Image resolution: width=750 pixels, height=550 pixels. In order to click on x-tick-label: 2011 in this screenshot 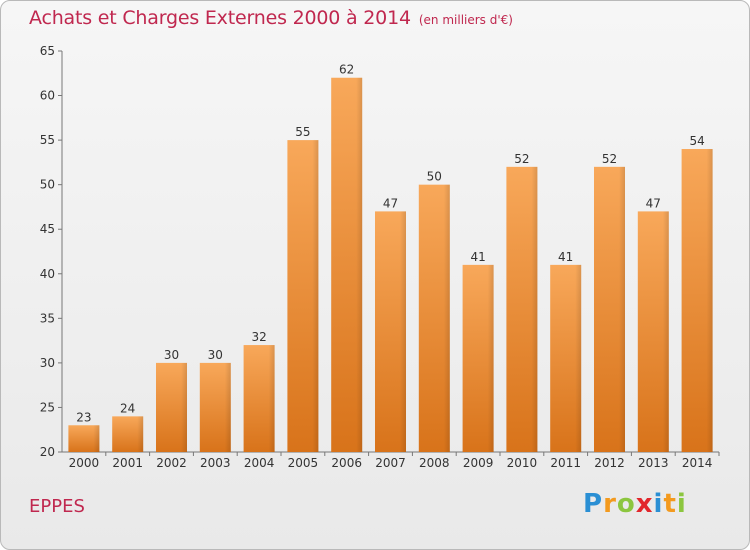, I will do `click(565, 463)`.